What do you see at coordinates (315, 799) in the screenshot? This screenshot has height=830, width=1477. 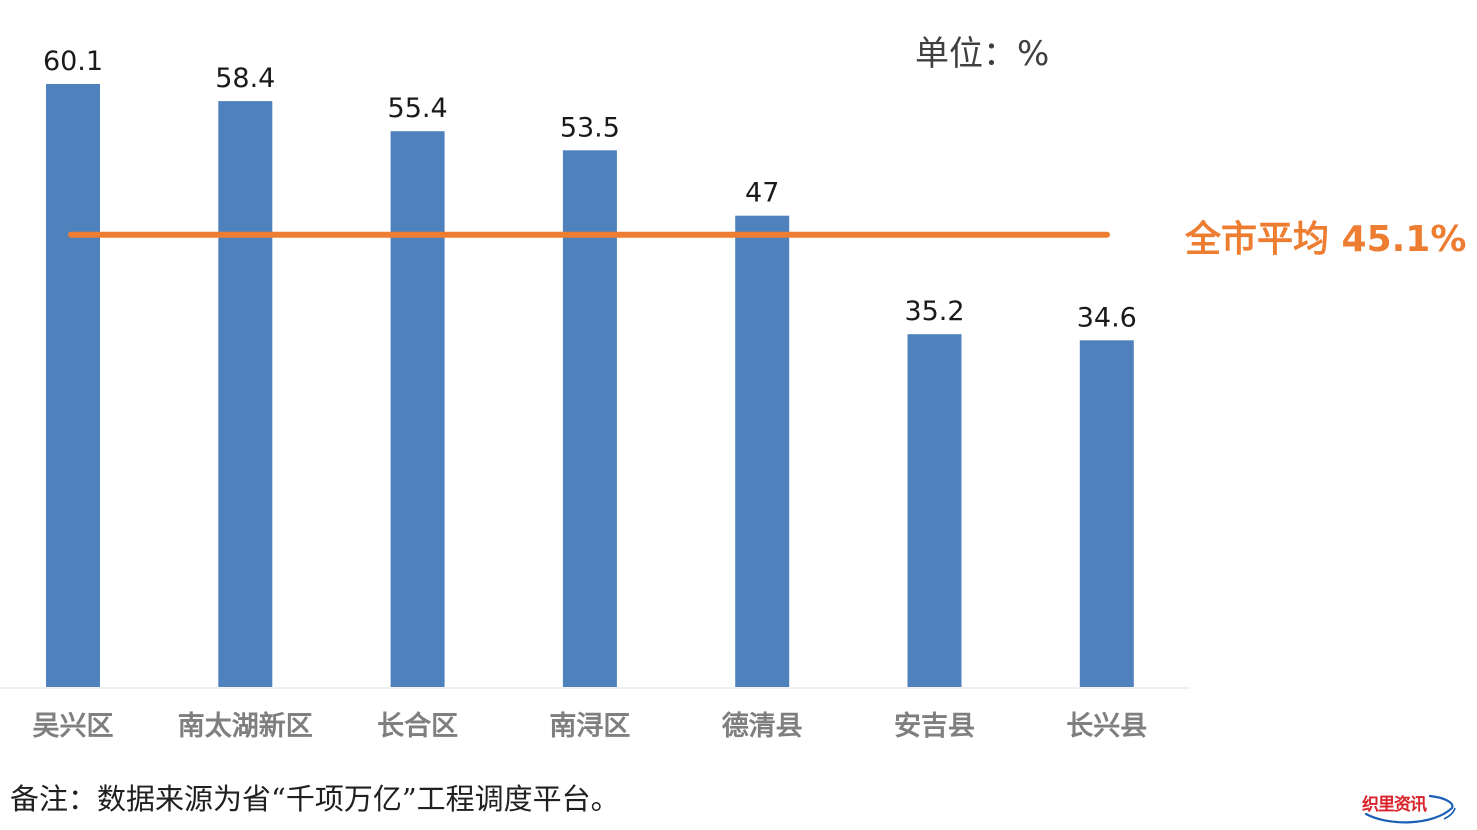 I see `source-footnote: 备注：数据来源为省“千项万亿”工程调度平台。` at bounding box center [315, 799].